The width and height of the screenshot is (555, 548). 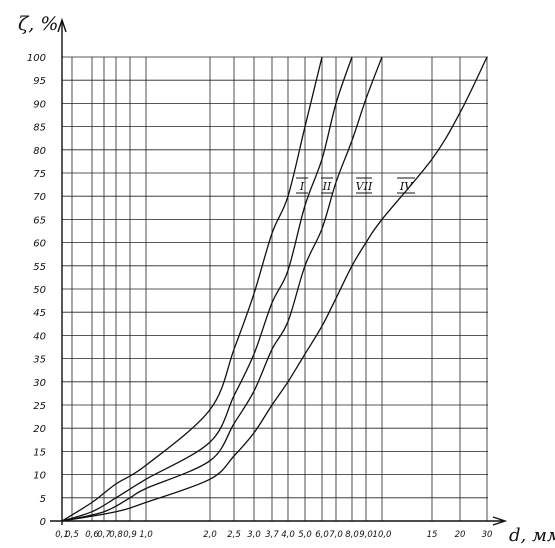 I want to click on x-tick-label: 2,0, so click(x=210, y=535).